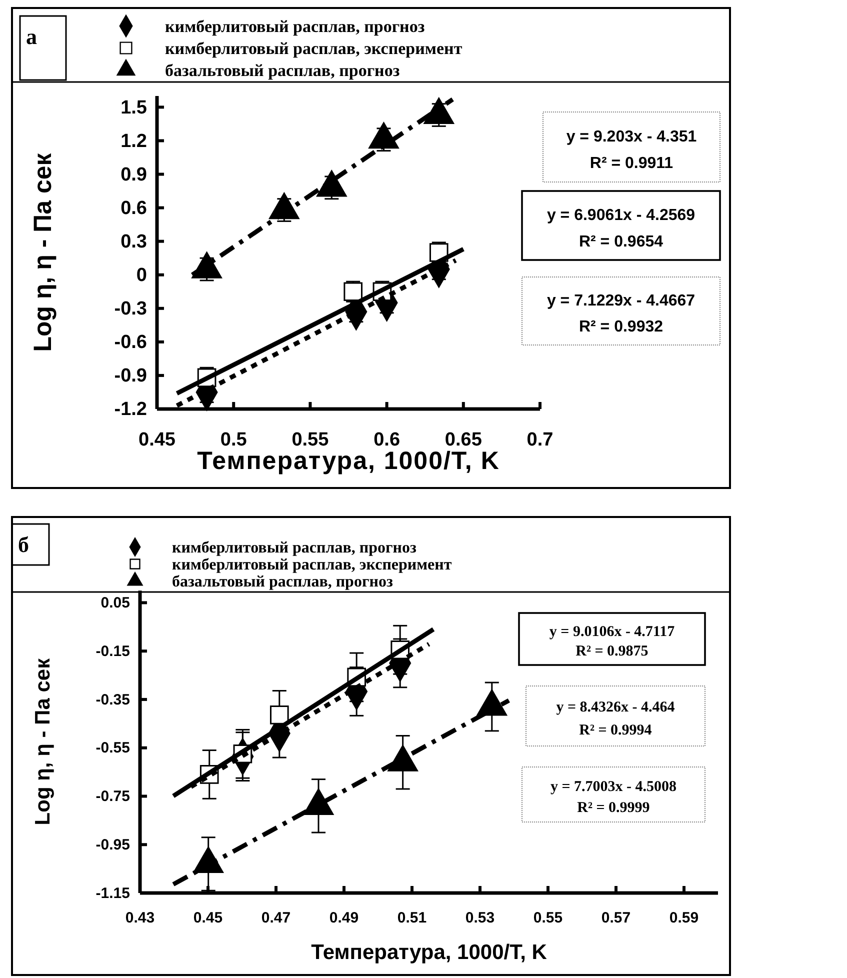 The width and height of the screenshot is (847, 978). What do you see at coordinates (616, 708) in the screenshot?
I see `annotation: y = 8.4326x - 4.464` at bounding box center [616, 708].